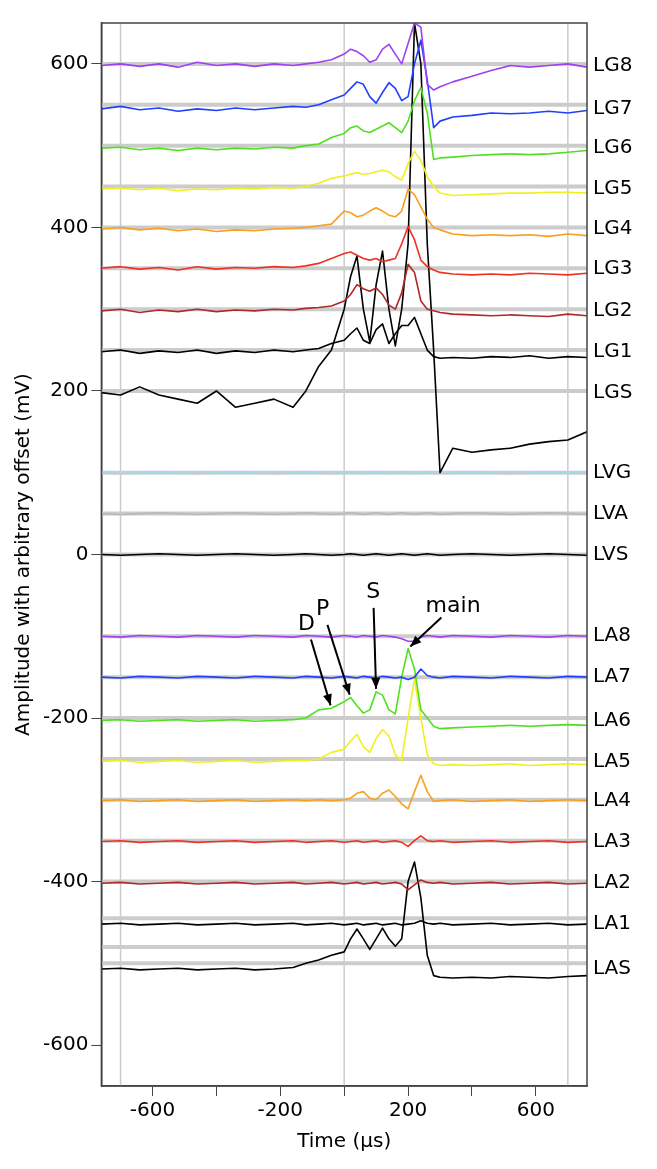 The image size is (657, 1169). I want to click on series-label: LA1, so click(612, 922).